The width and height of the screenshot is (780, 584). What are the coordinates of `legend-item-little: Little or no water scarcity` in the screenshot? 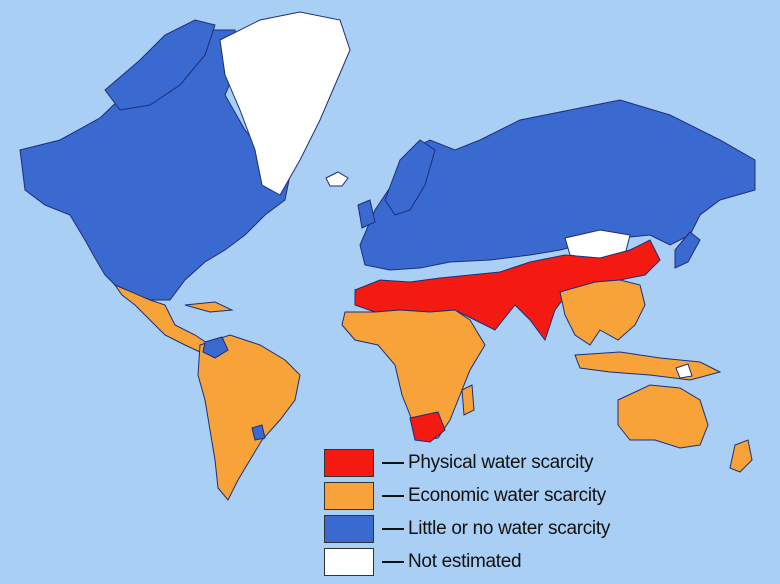 It's located at (484, 528).